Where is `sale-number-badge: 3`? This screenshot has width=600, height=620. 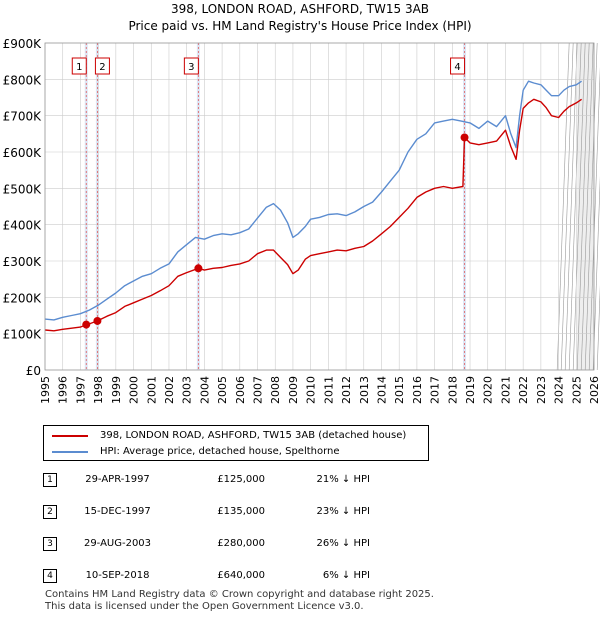 sale-number-badge: 3 is located at coordinates (50, 544).